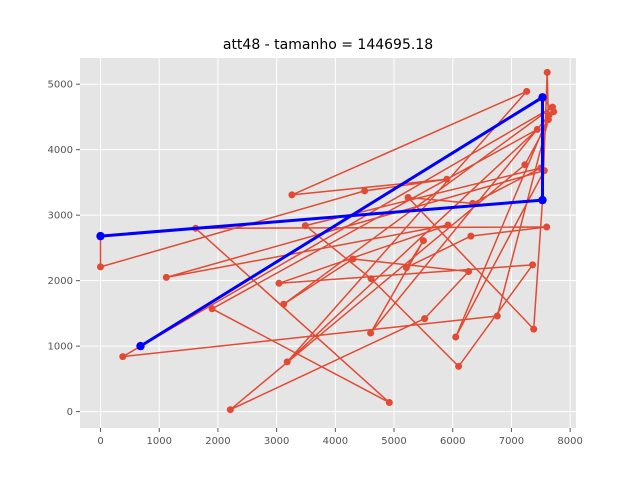  Describe the element at coordinates (328, 45) in the screenshot. I see `chart-title: att48 - tamanho = 144695.18` at that location.